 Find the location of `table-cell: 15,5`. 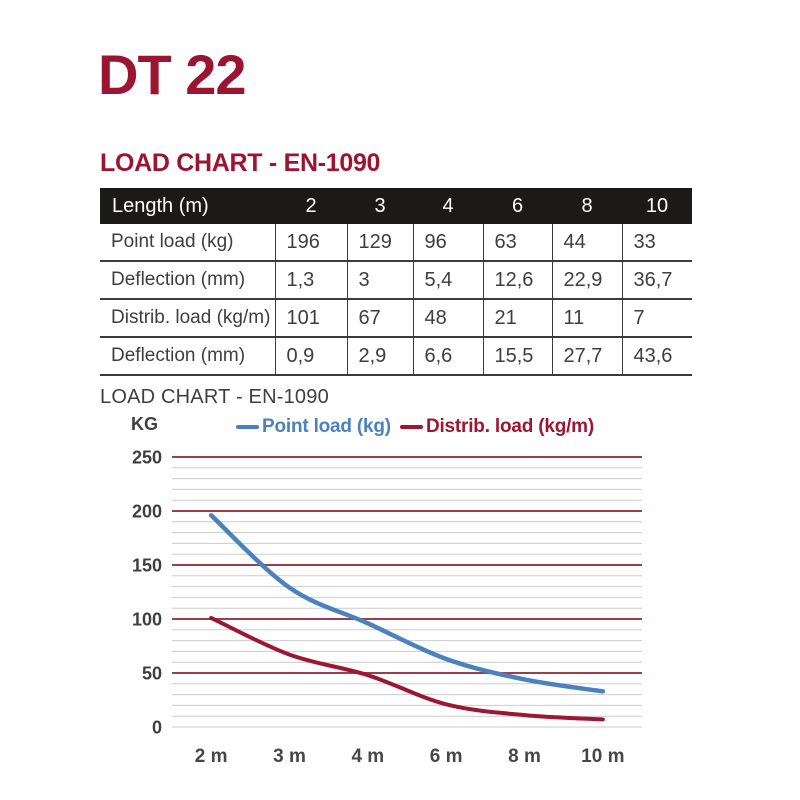

table-cell: 15,5 is located at coordinates (517, 356).